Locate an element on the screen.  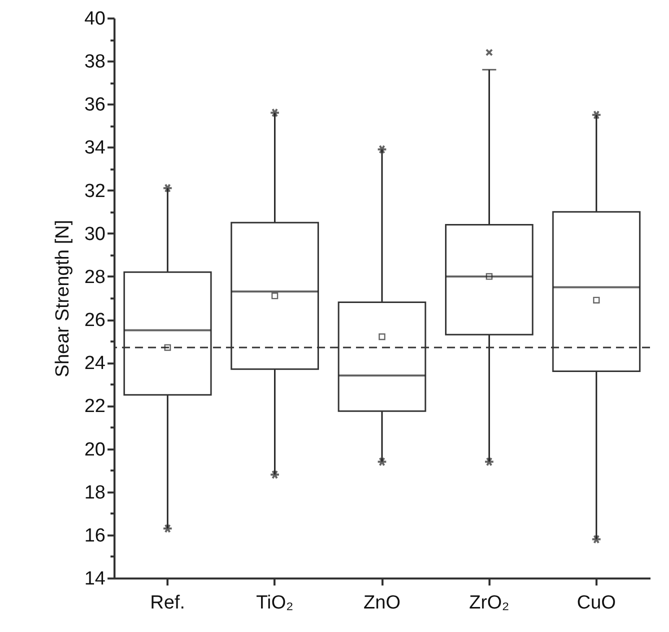
x-tick-label: ZnO is located at coordinates (382, 603).